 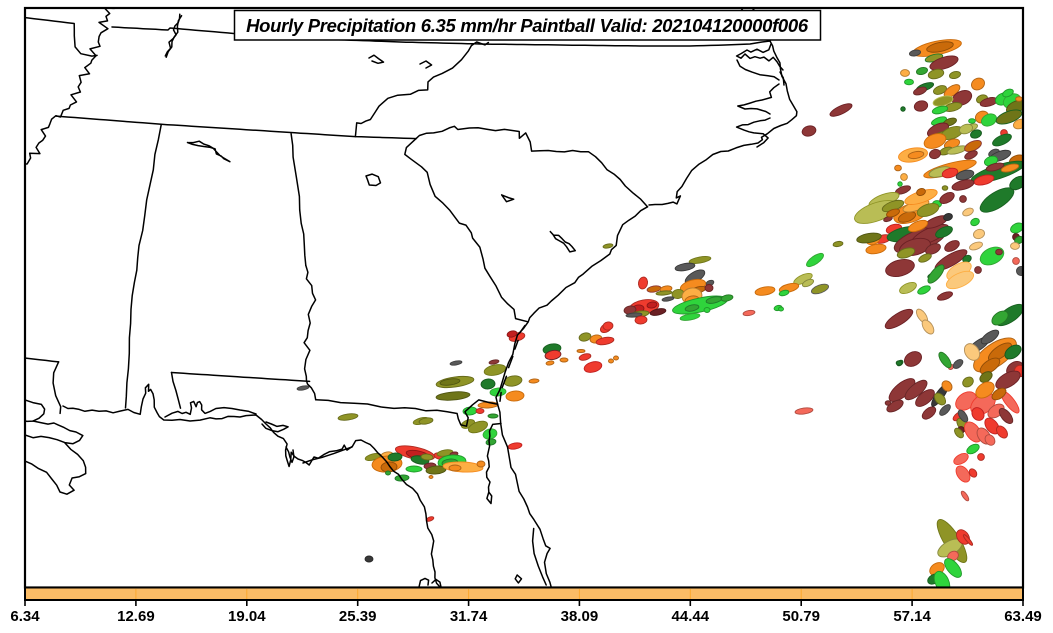 I want to click on svg-text: 19.04, so click(x=247, y=616).